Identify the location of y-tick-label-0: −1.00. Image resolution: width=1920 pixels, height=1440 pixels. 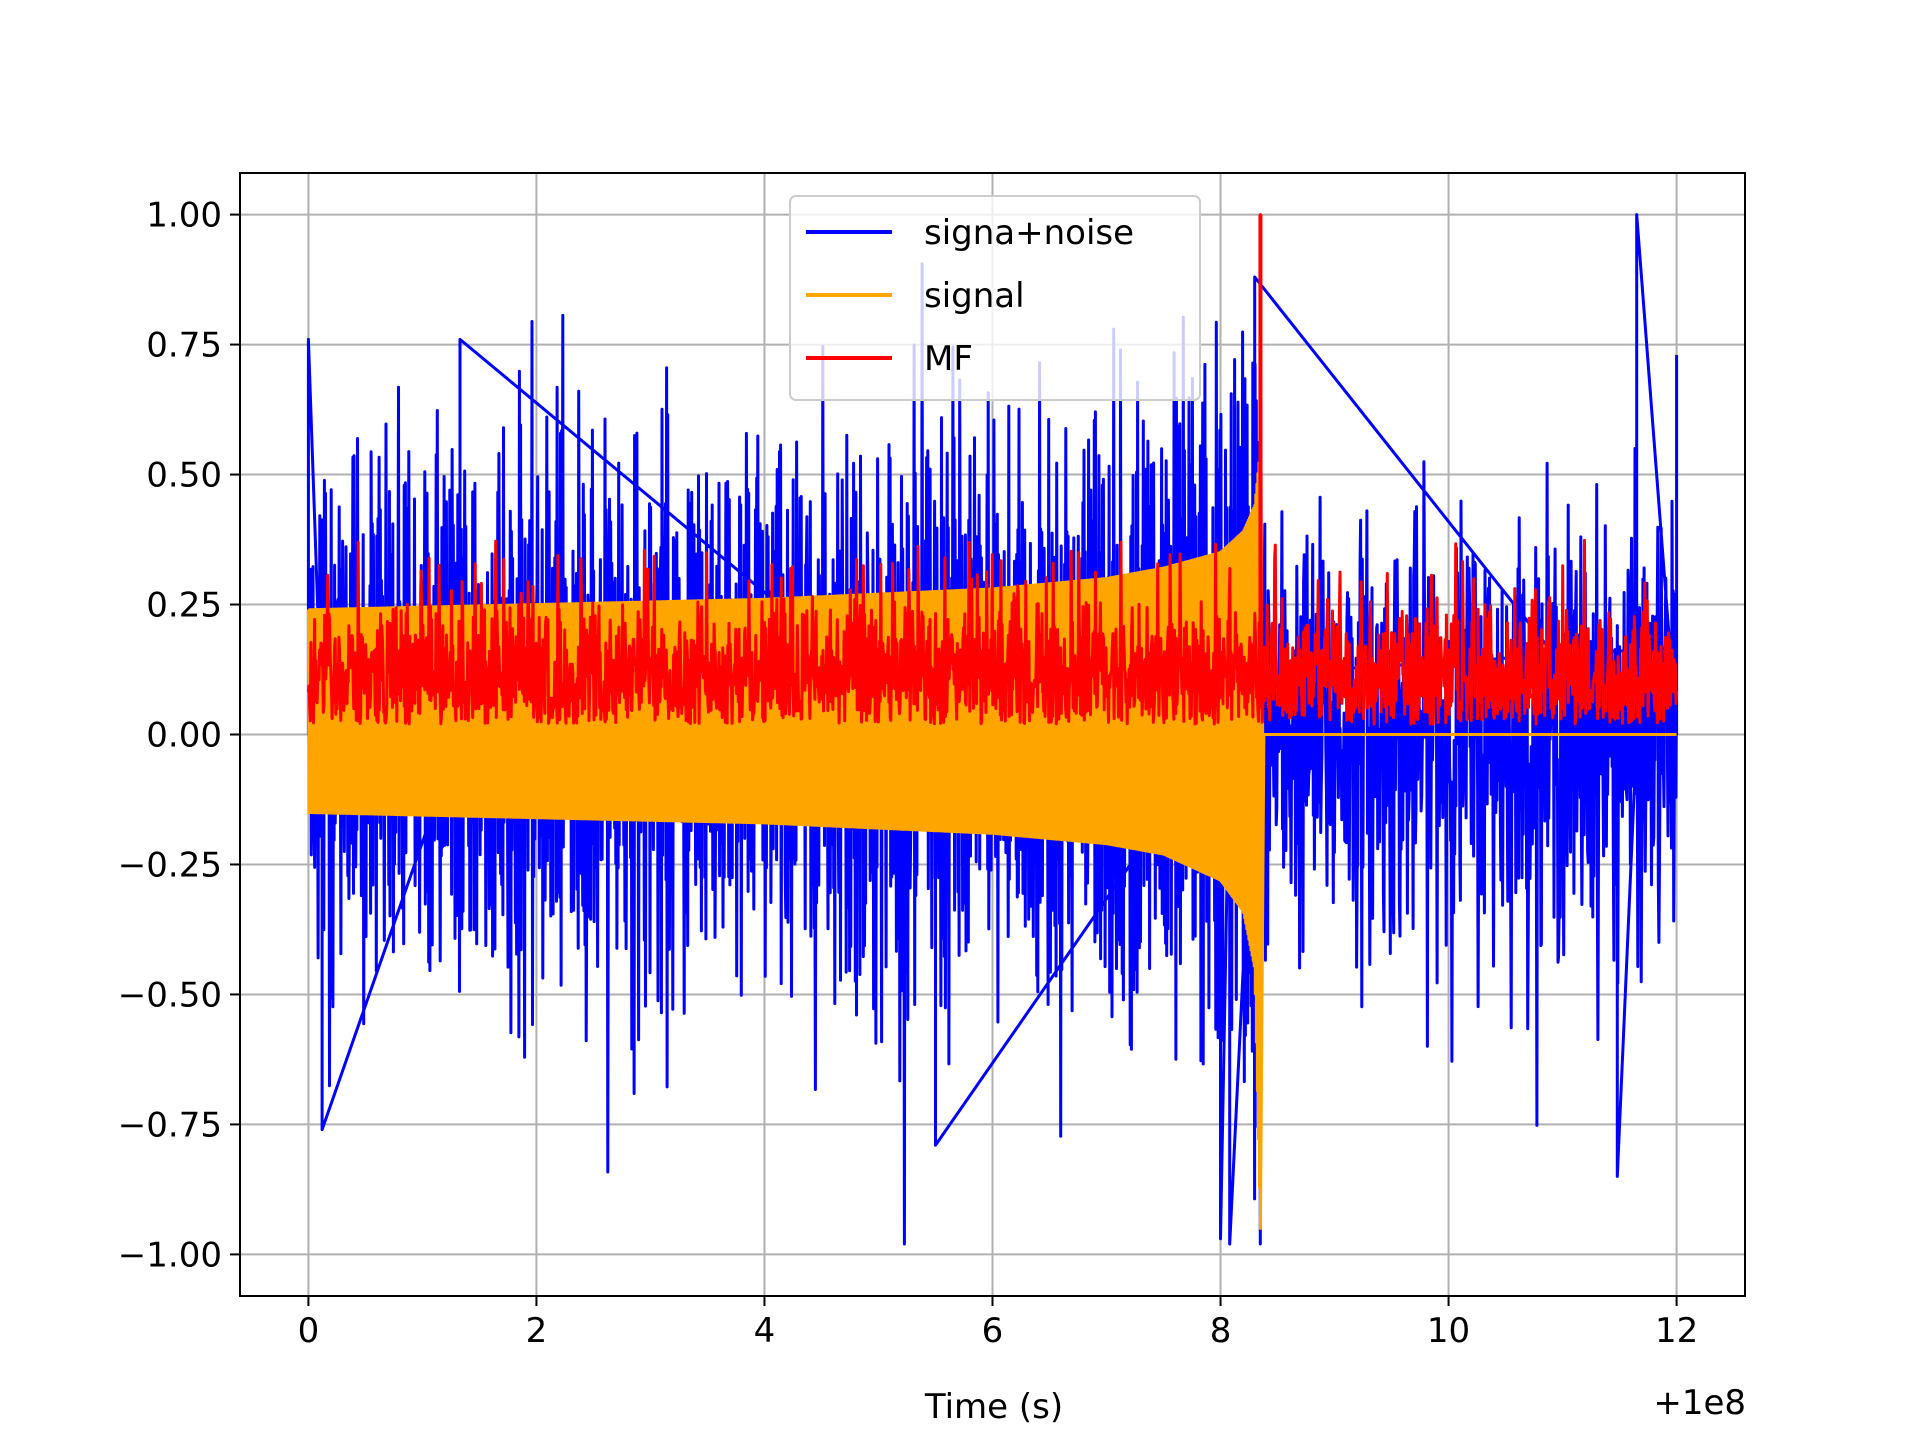
(170, 1255).